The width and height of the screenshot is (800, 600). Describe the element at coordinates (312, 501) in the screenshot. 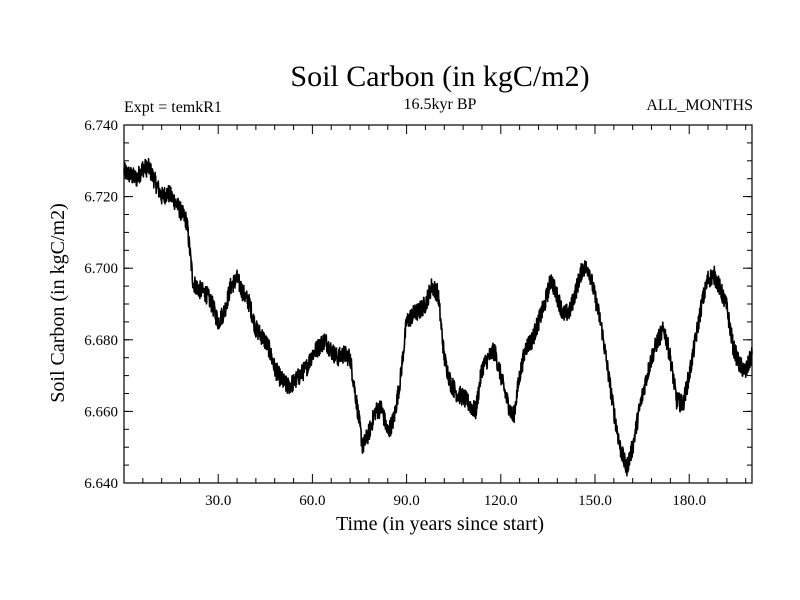

I see `x-tick-label: 60.0` at that location.